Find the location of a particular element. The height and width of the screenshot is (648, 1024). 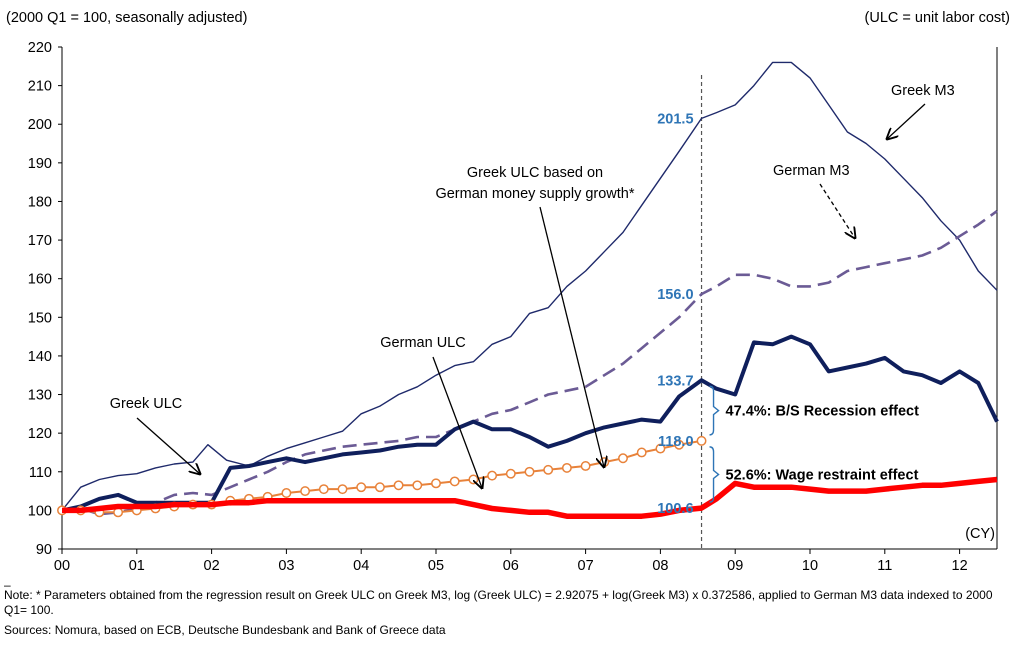

value-callout: 118.0 is located at coordinates (676, 442).